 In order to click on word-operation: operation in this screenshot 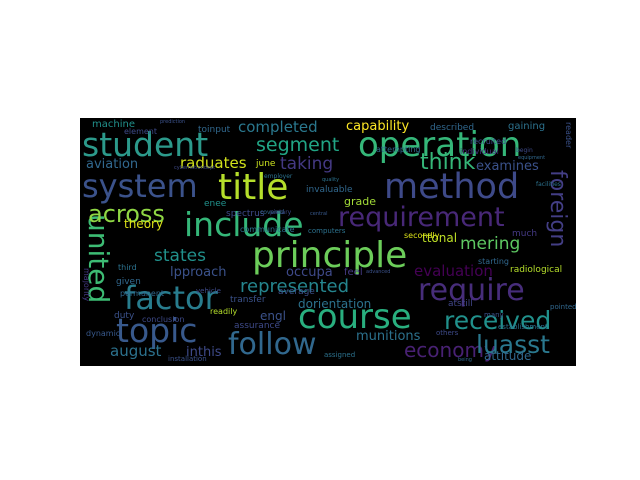, I will do `click(440, 145)`.